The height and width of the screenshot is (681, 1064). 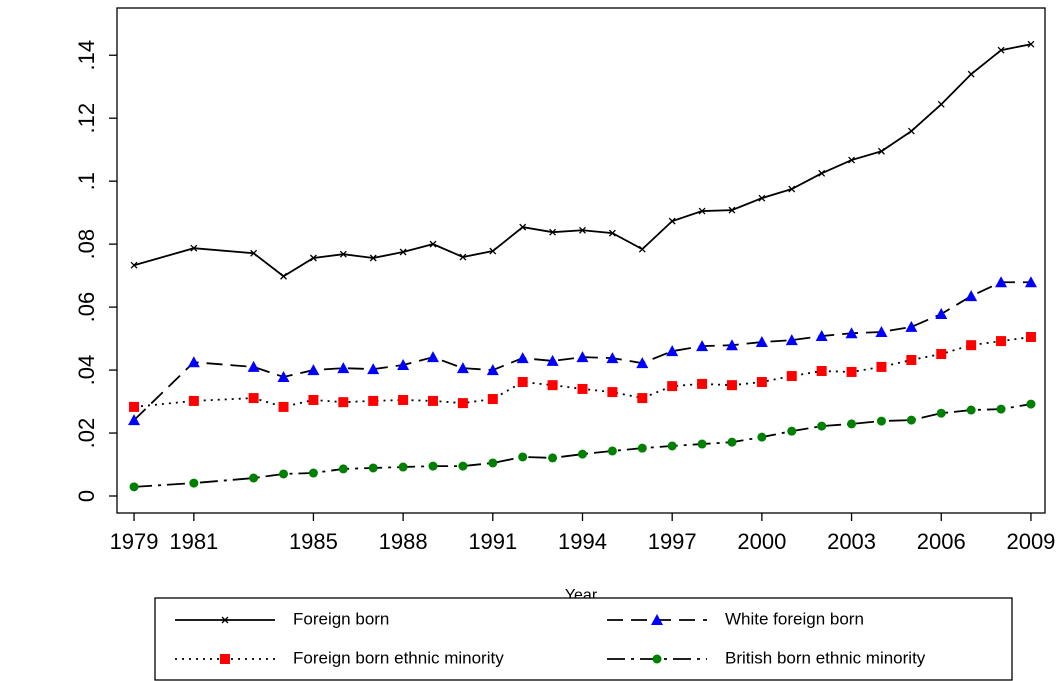 I want to click on legend-item: White foreign born, so click(x=735, y=618).